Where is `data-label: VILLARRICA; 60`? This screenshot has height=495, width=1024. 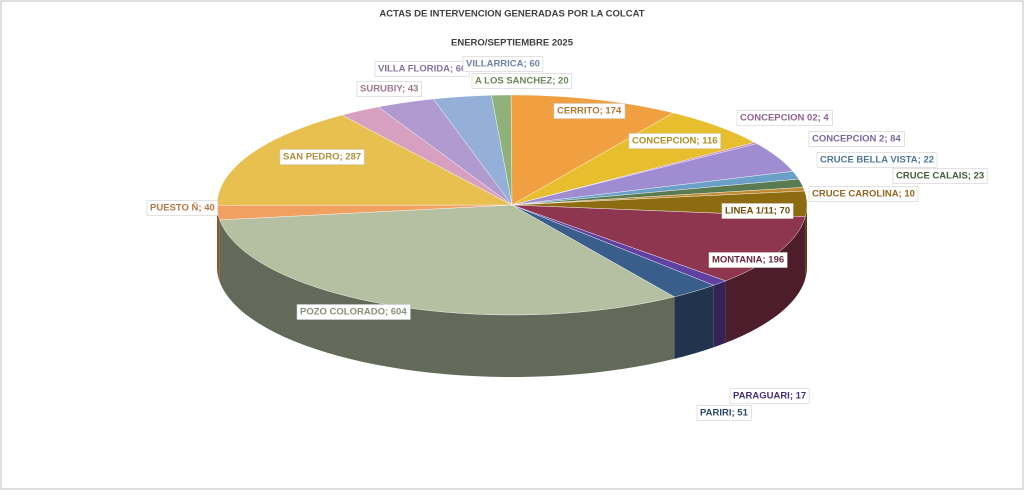
data-label: VILLARRICA; 60 is located at coordinates (503, 64).